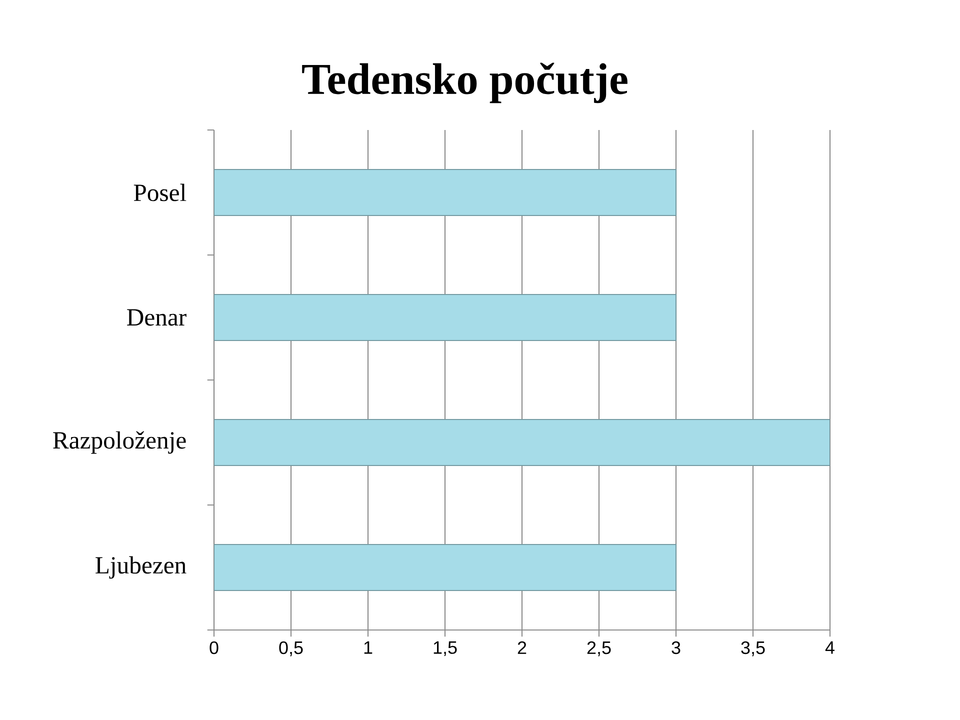  What do you see at coordinates (368, 647) in the screenshot?
I see `x-tick-label: 1` at bounding box center [368, 647].